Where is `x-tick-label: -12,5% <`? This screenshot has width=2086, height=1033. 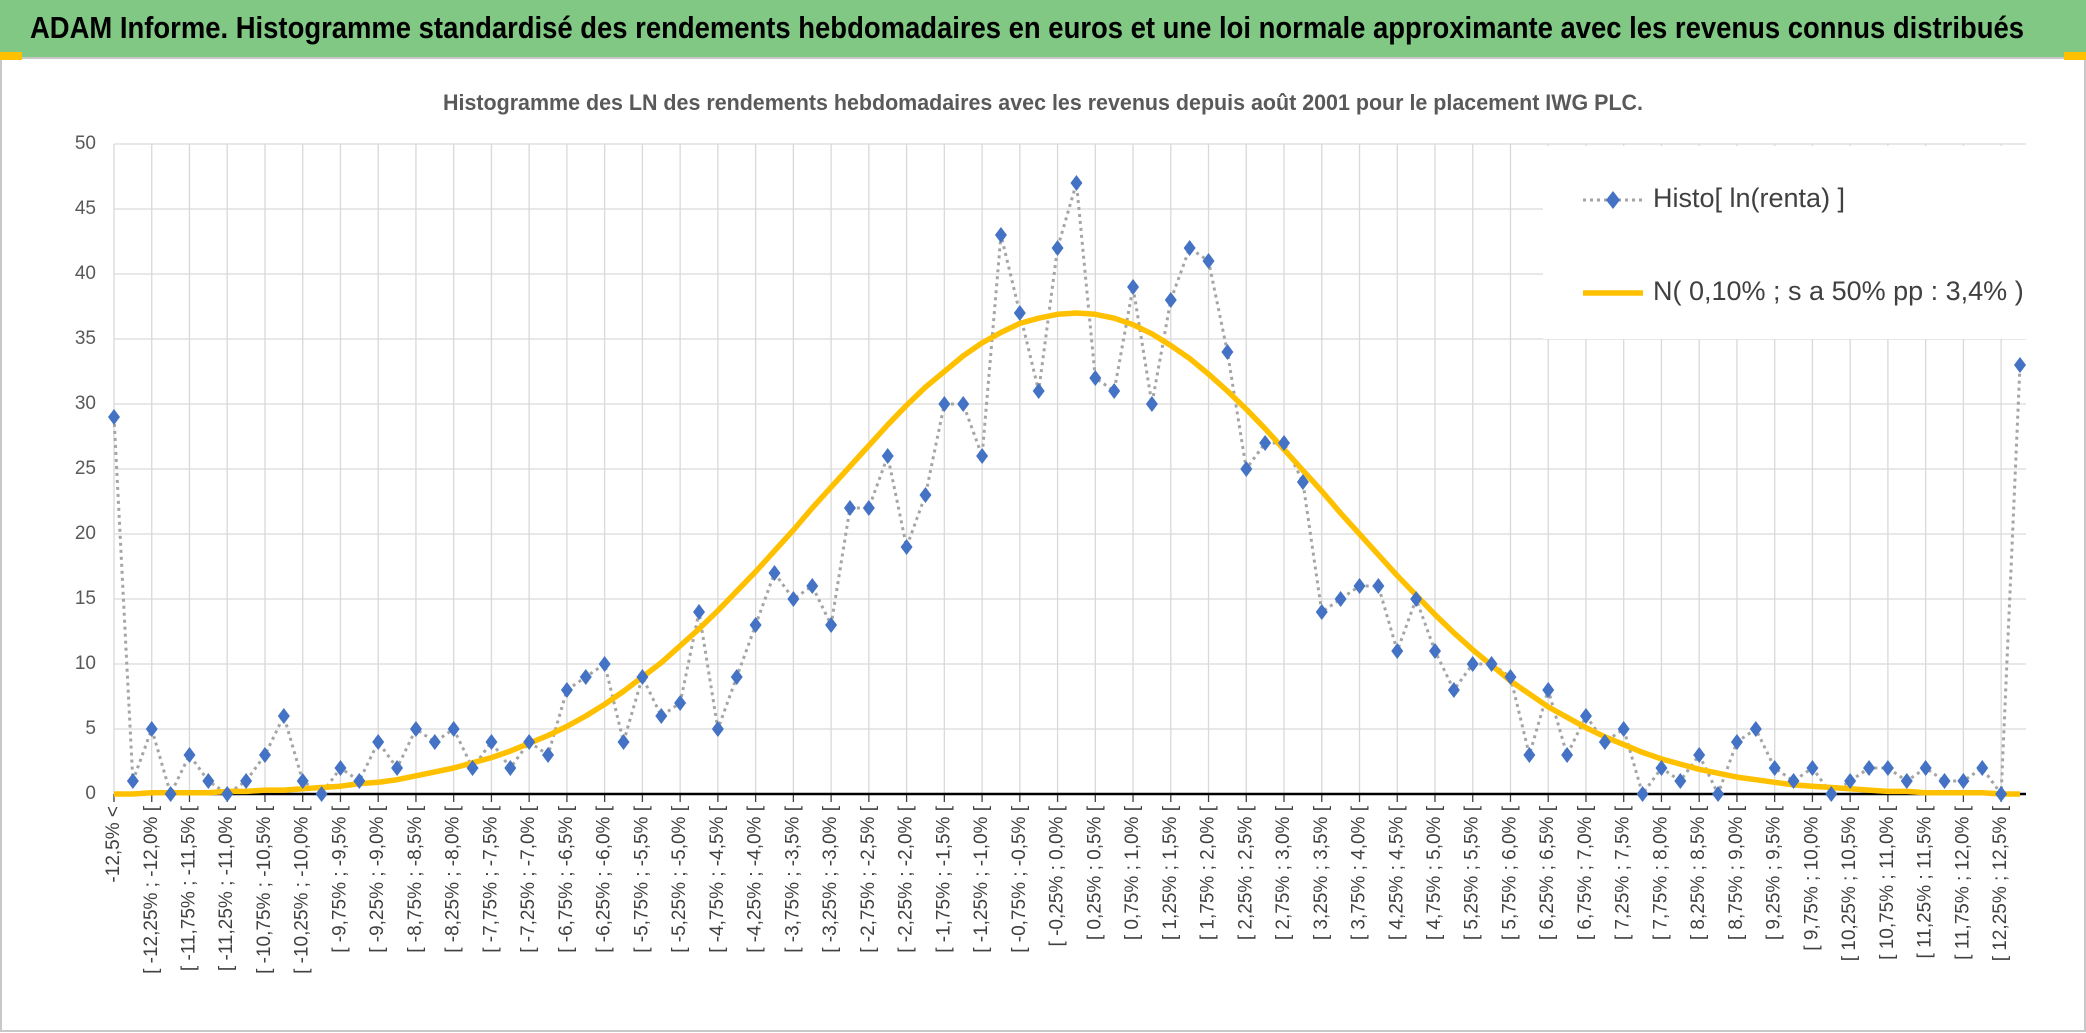 x-tick-label: -12,5% < is located at coordinates (113, 844).